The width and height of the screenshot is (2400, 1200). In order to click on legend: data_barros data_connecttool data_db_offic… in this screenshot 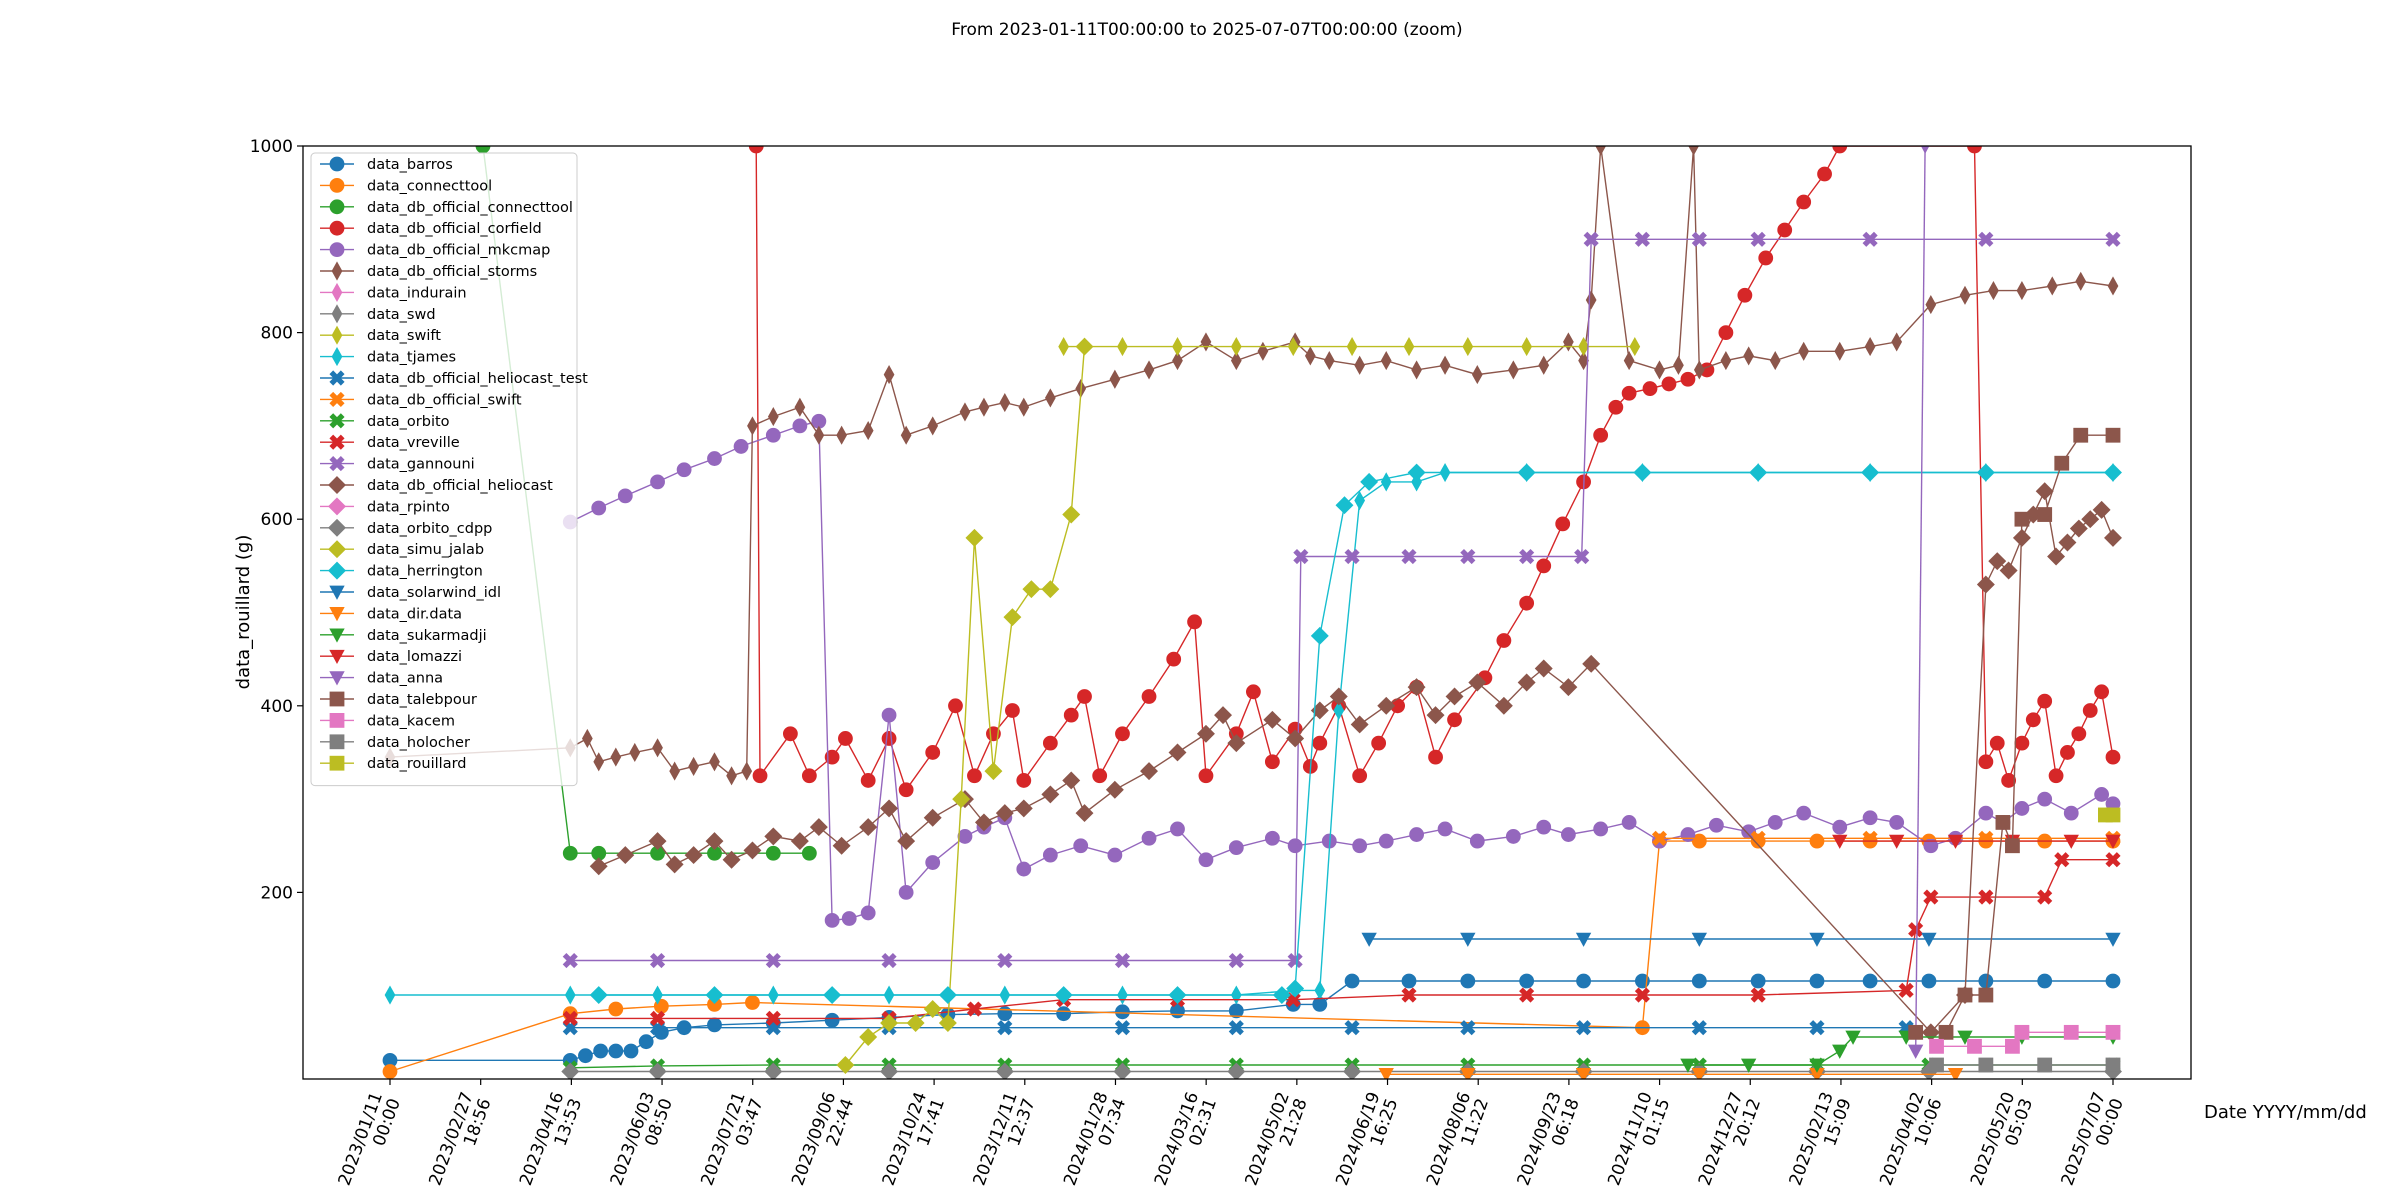, I will do `click(449, 469)`.